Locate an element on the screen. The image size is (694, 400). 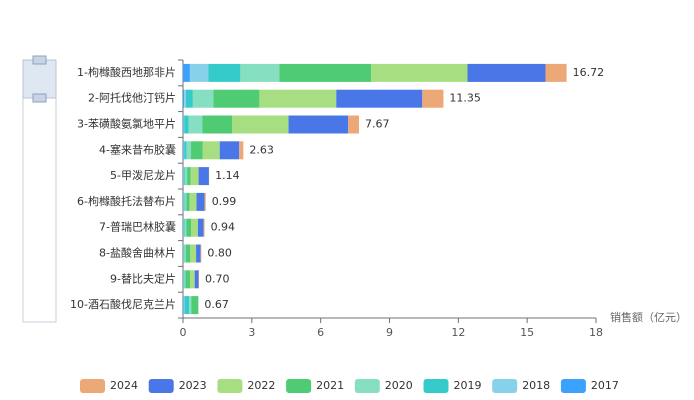
slider-track is located at coordinates (39, 191).